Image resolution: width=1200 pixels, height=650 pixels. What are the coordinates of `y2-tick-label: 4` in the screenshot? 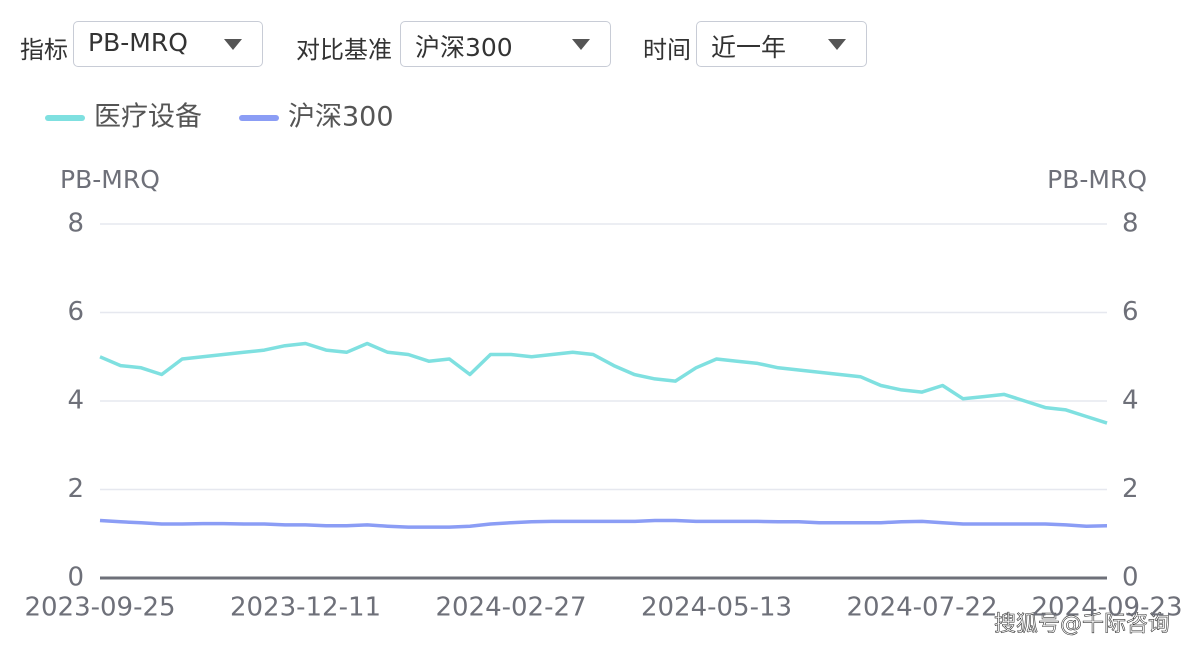 It's located at (1130, 401).